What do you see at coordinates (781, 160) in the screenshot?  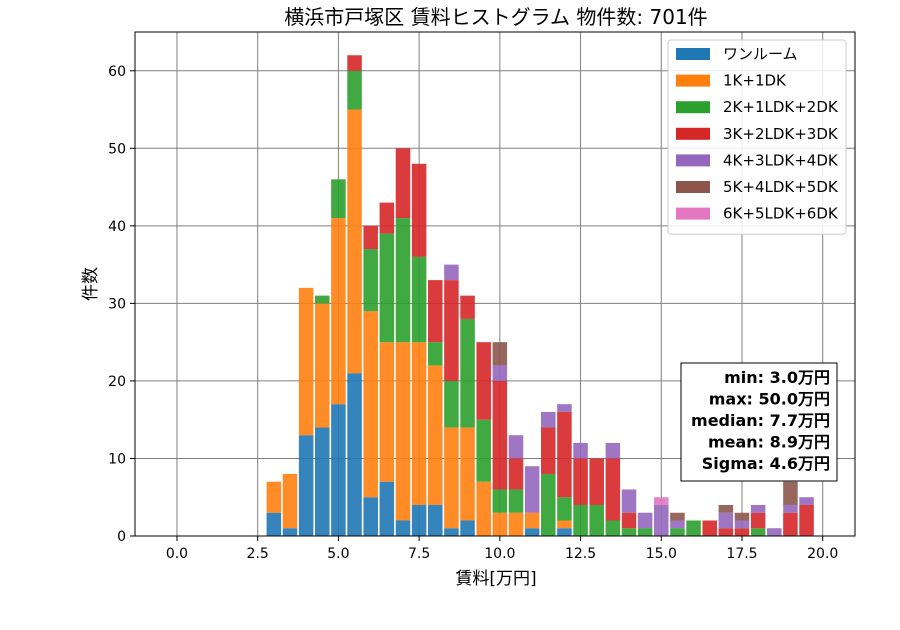 I see `legend-label: 4K+3LDK+4DK` at bounding box center [781, 160].